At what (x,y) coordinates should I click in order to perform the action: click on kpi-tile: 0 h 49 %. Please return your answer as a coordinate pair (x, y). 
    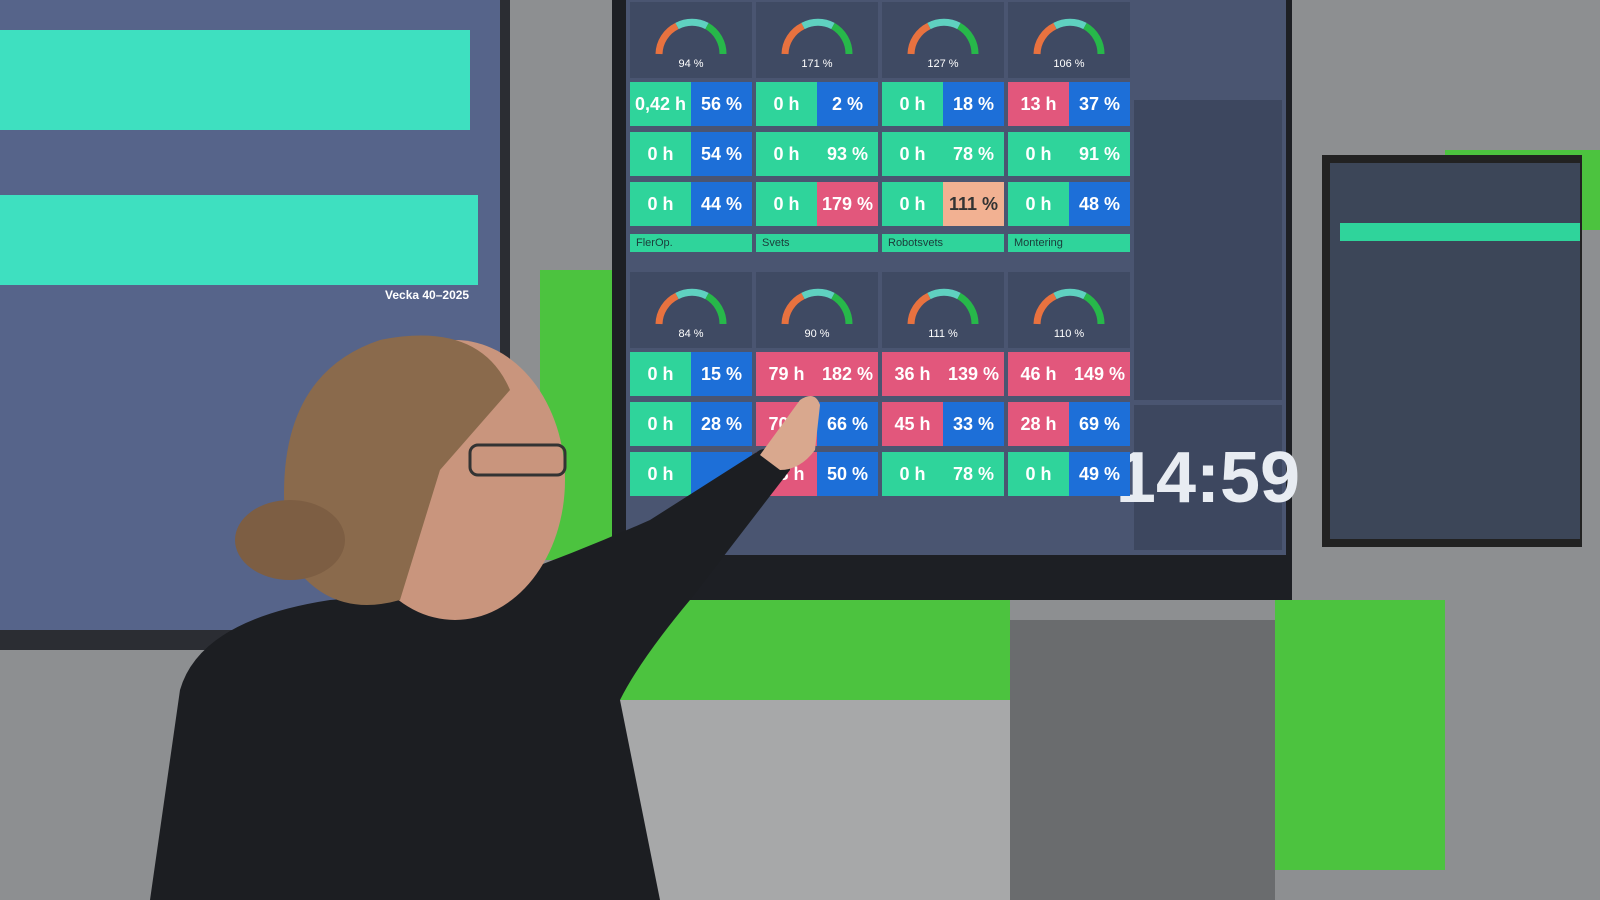
    Looking at the image, I should click on (1069, 474).